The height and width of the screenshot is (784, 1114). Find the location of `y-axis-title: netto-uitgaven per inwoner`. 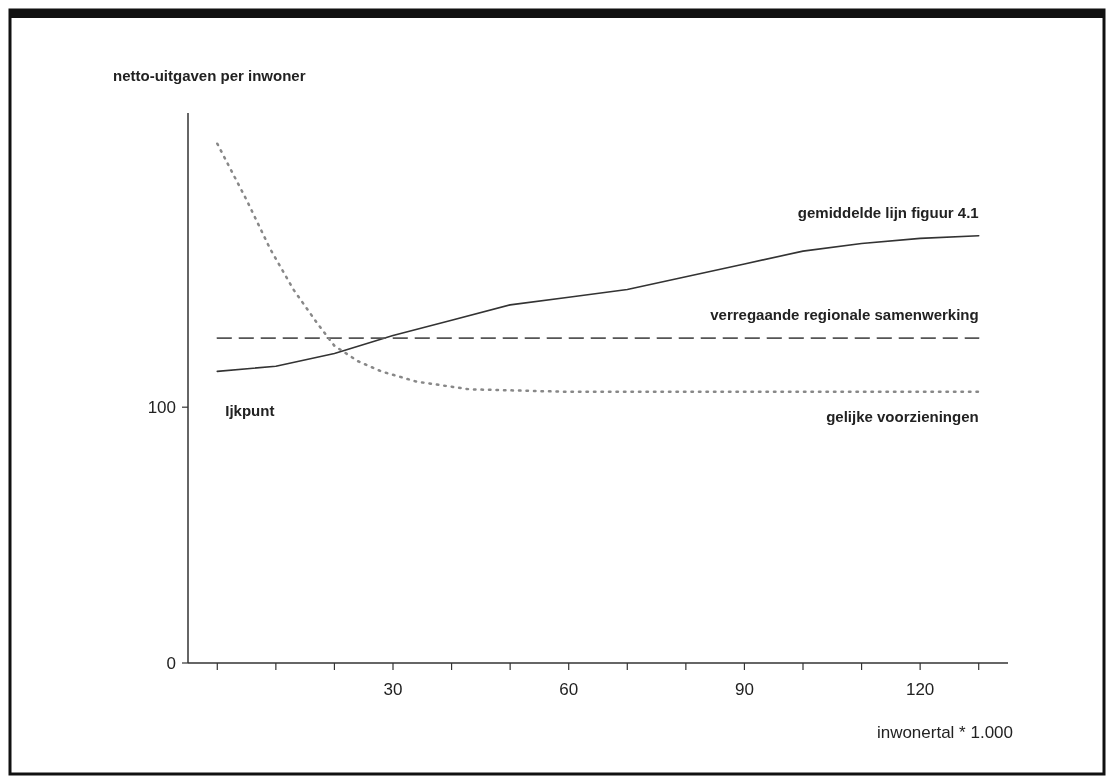

y-axis-title: netto-uitgaven per inwoner is located at coordinates (209, 75).